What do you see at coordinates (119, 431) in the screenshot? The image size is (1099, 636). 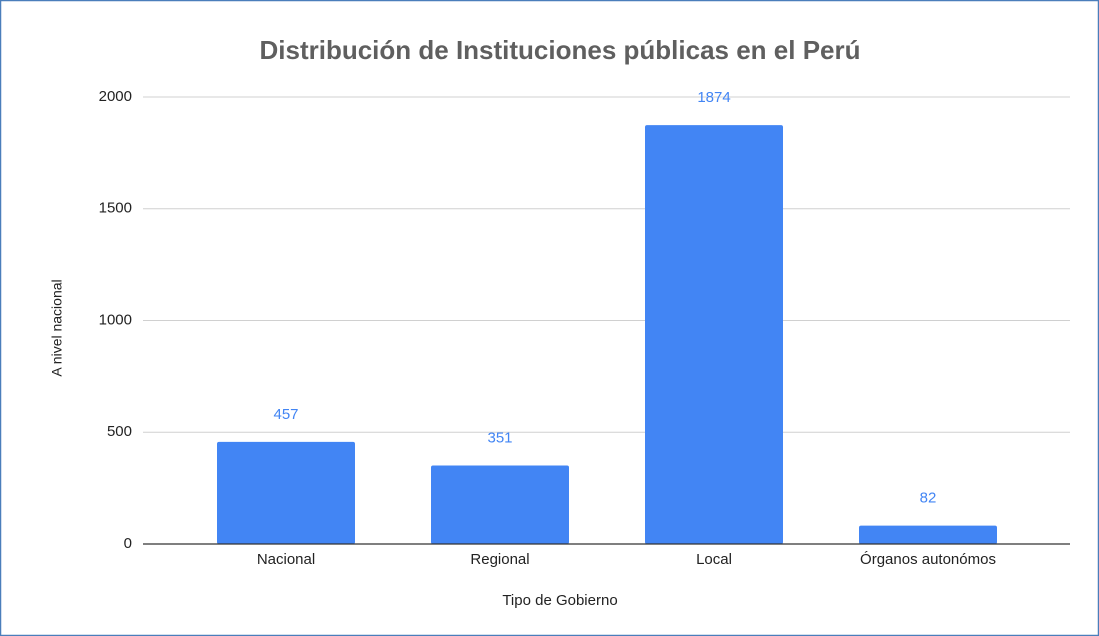 I see `y-tick-label: 500` at bounding box center [119, 431].